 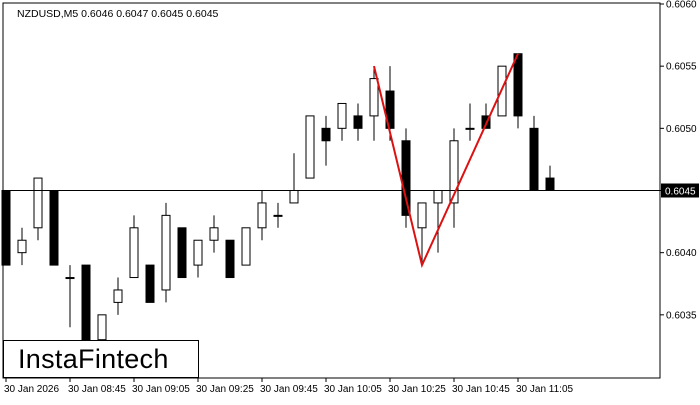 What do you see at coordinates (446, 161) in the screenshot?
I see `pattern-line` at bounding box center [446, 161].